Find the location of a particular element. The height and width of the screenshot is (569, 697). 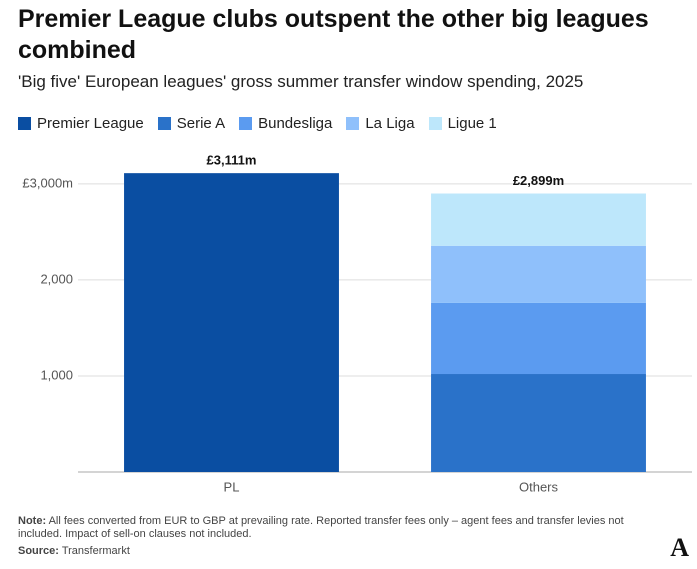

total-label: £2,899m is located at coordinates (538, 180).